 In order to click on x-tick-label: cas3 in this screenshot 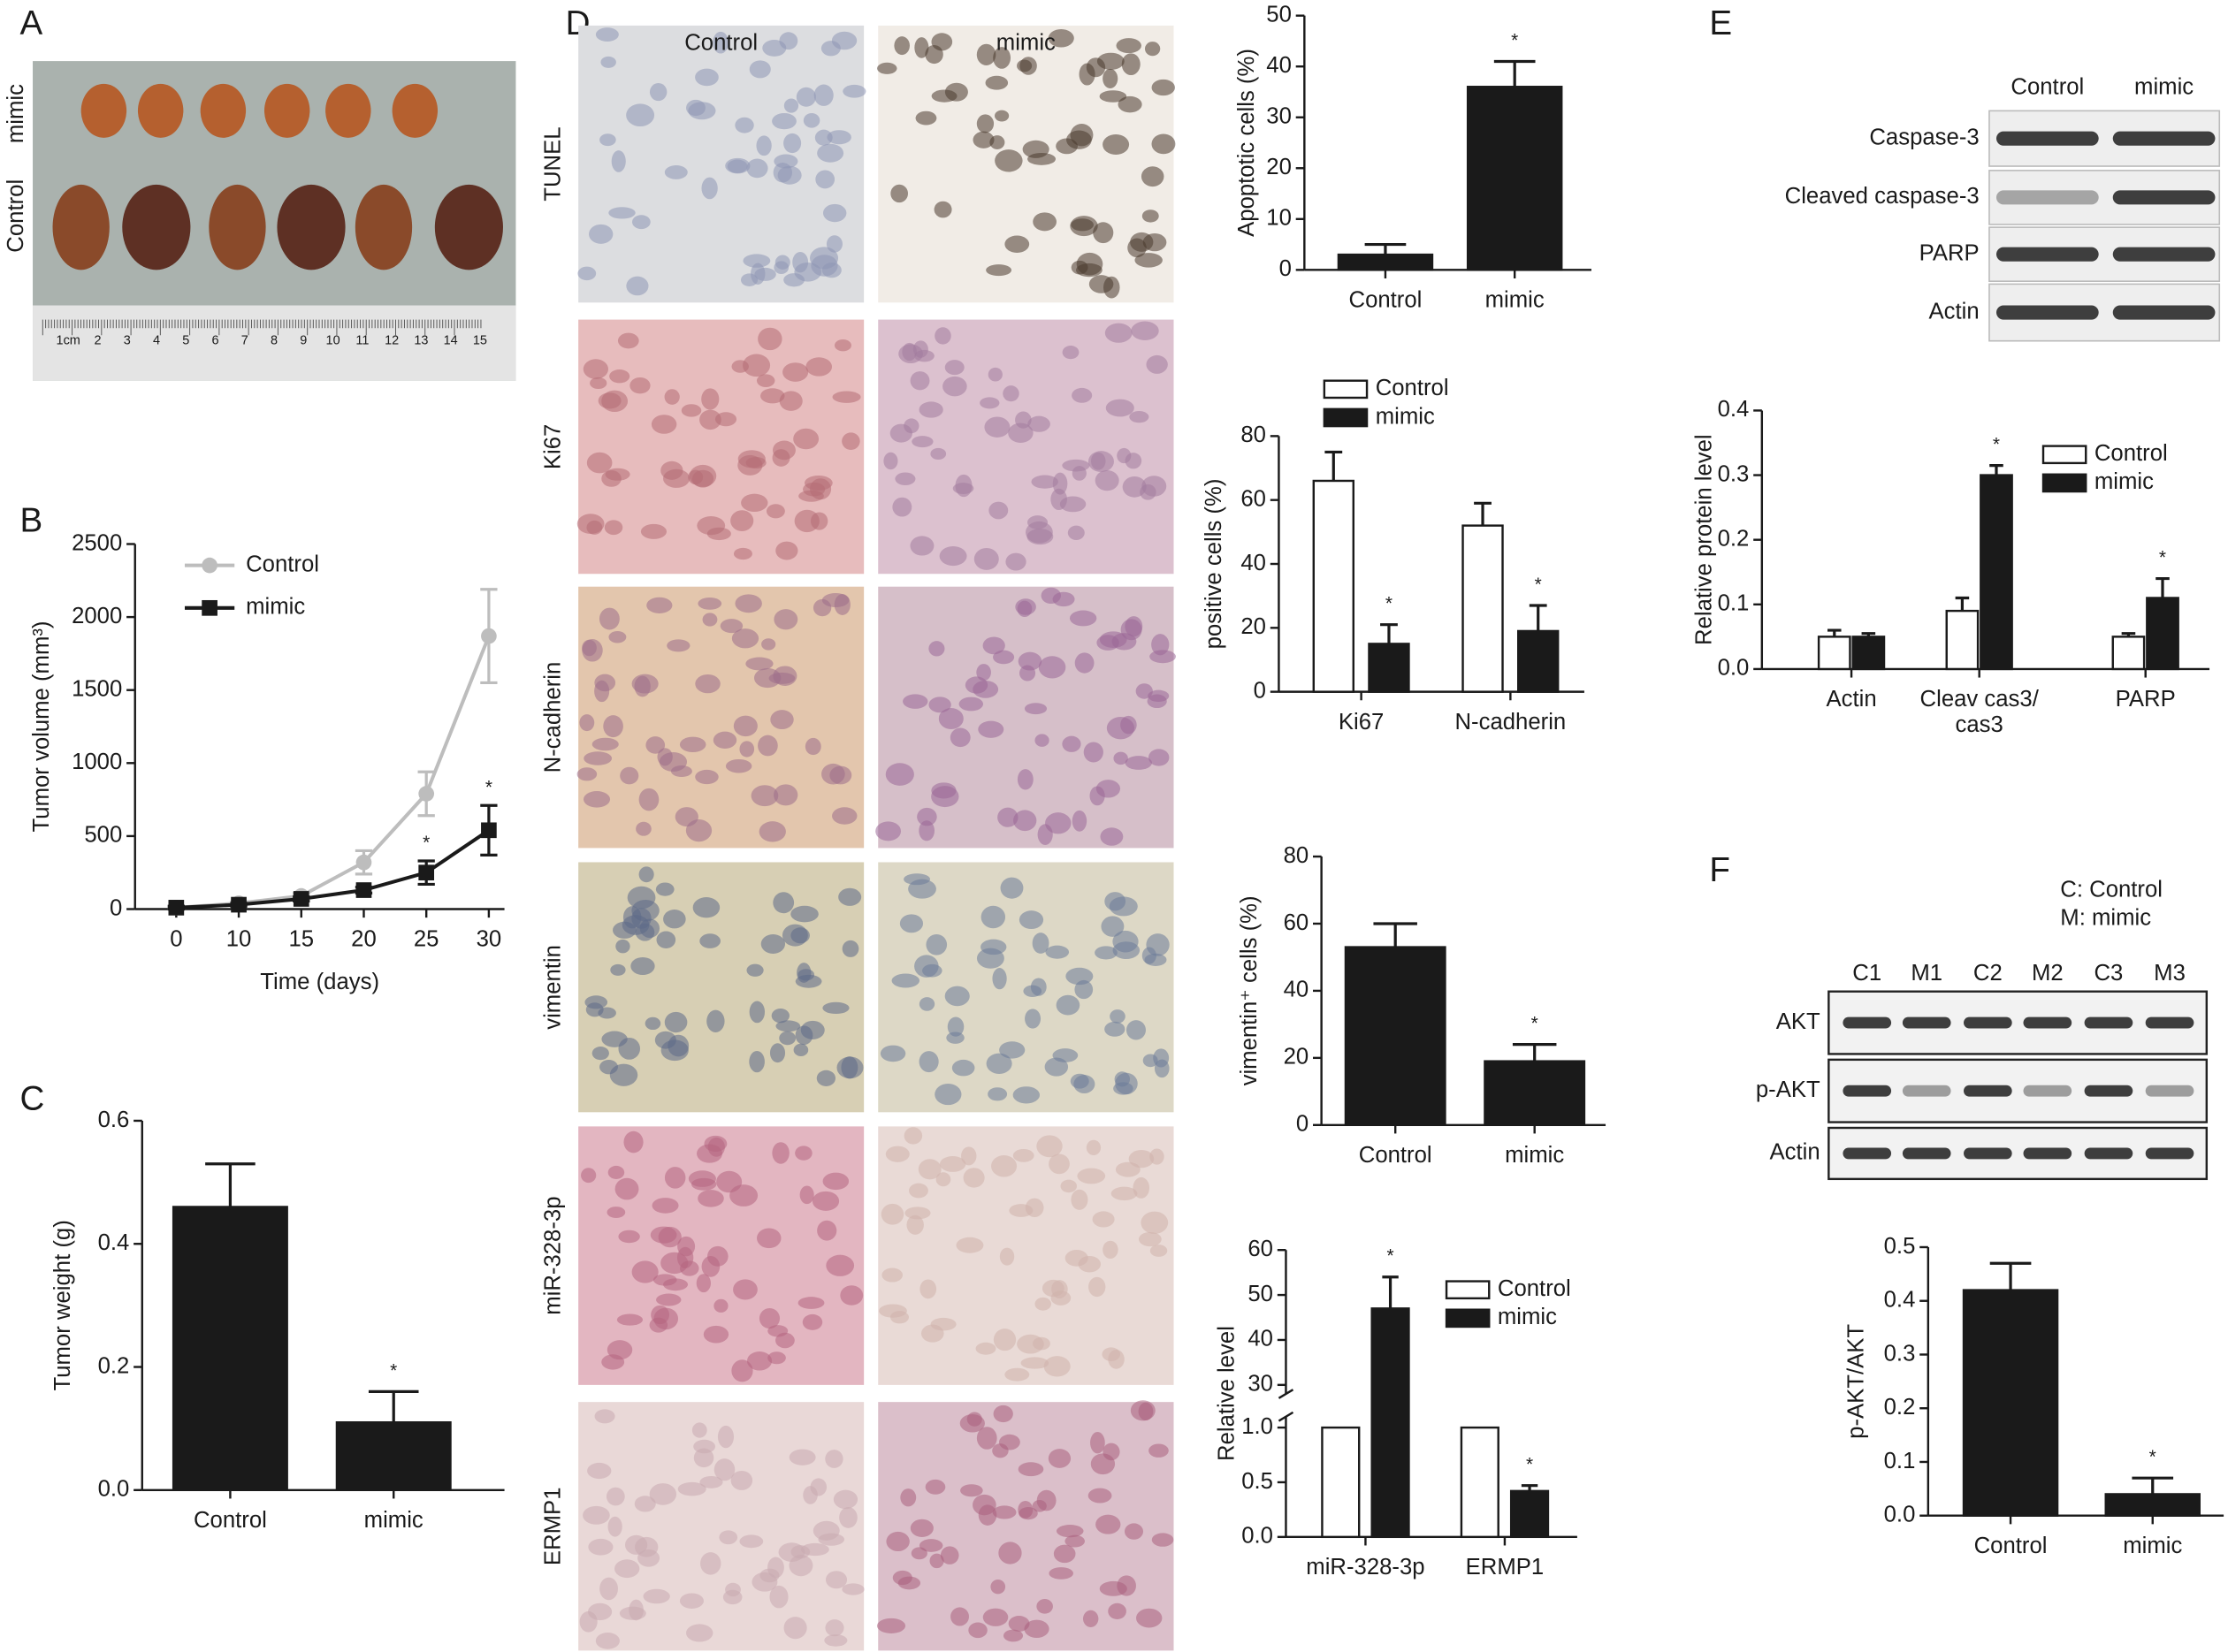, I will do `click(1979, 725)`.